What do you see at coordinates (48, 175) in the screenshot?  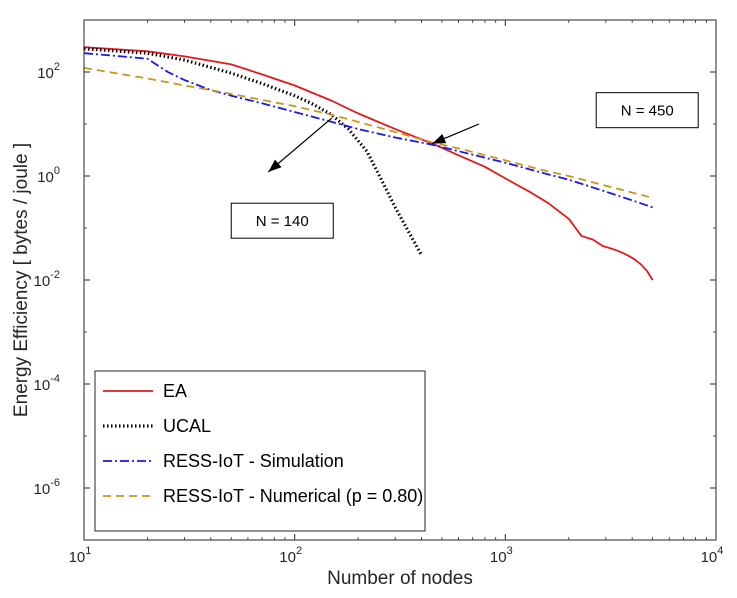 I see `y-tick-label: 10⁰` at bounding box center [48, 175].